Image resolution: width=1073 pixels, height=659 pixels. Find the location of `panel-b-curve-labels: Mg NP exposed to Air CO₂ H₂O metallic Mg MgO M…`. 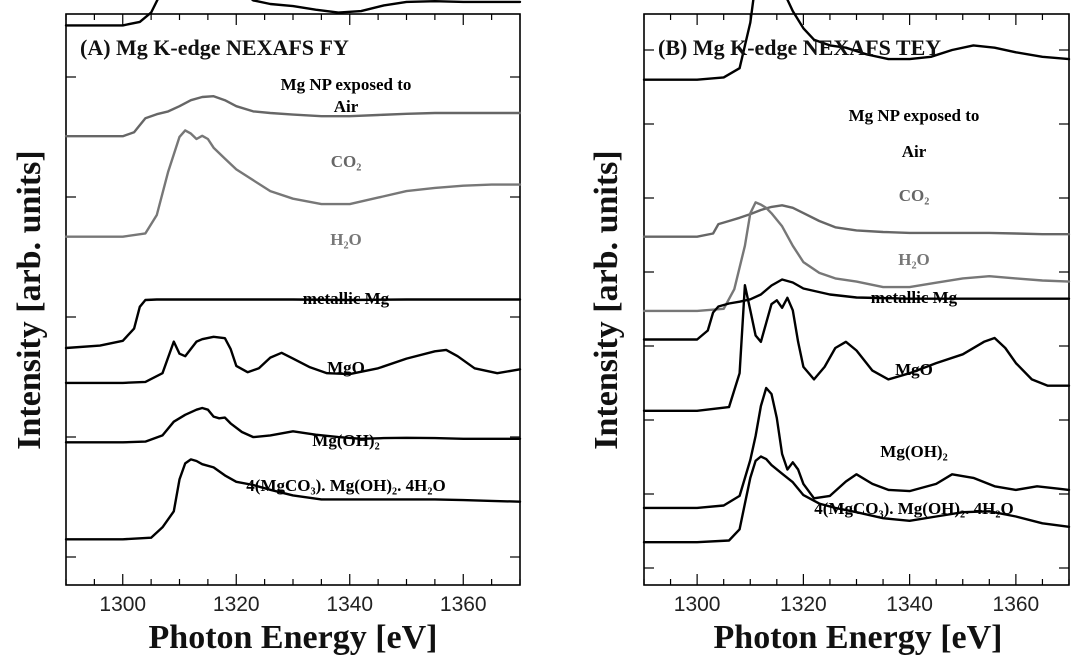

panel-b-curve-labels: Mg NP exposed to Air CO₂ H₂O metallic Mg MgO M… is located at coordinates (913, 312).